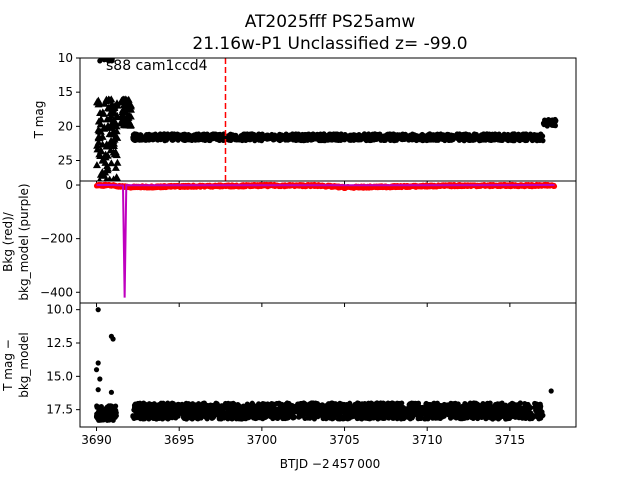  Describe the element at coordinates (59, 376) in the screenshot. I see `y-tick-label: 15.0` at that location.